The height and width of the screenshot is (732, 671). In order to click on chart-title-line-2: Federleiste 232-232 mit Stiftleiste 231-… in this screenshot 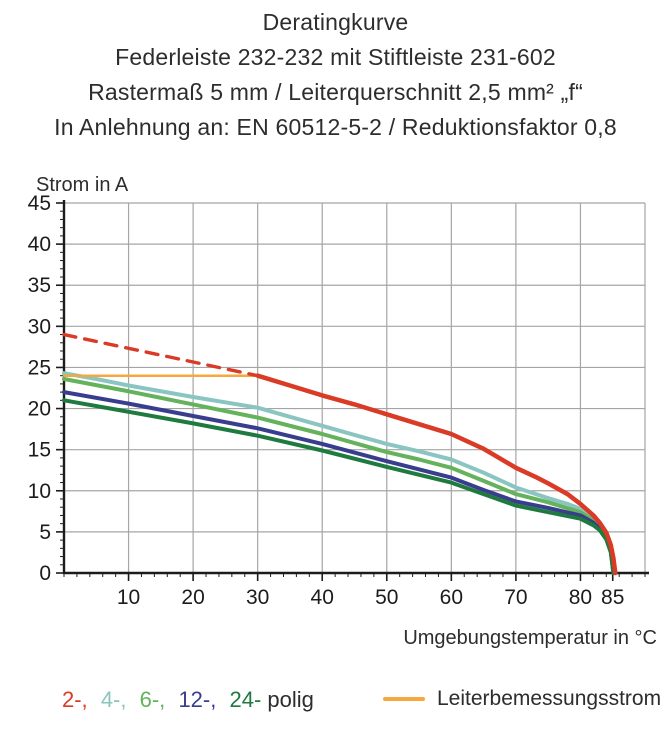, I will do `click(335, 57)`.